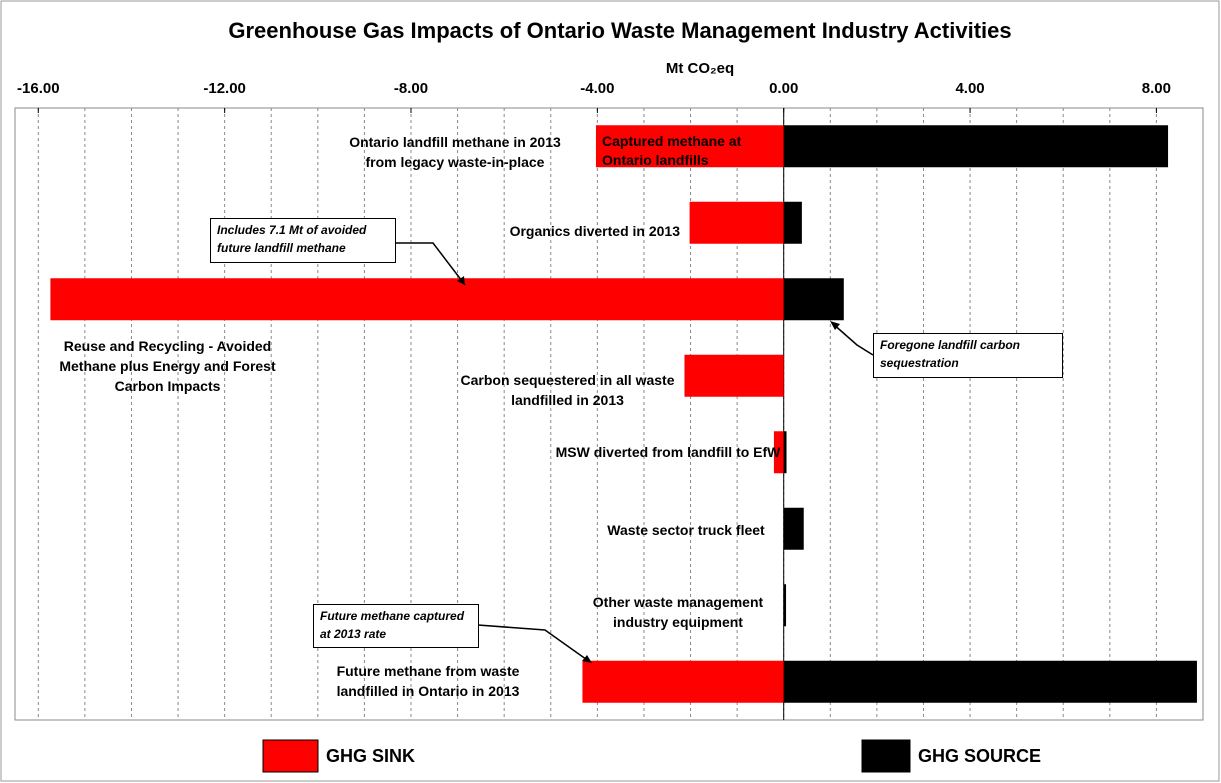  I want to click on x-tick-label: -8.00, so click(411, 88).